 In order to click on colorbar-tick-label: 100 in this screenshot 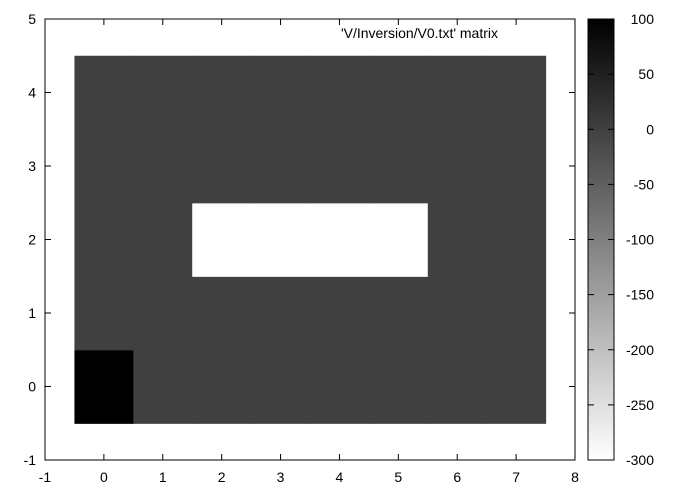, I will do `click(643, 19)`.